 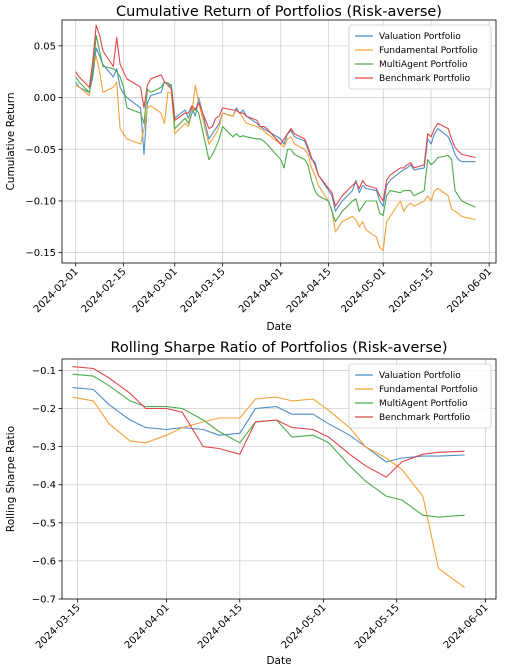 What do you see at coordinates (44, 447) in the screenshot?
I see `y-tick-label: −0.3` at bounding box center [44, 447].